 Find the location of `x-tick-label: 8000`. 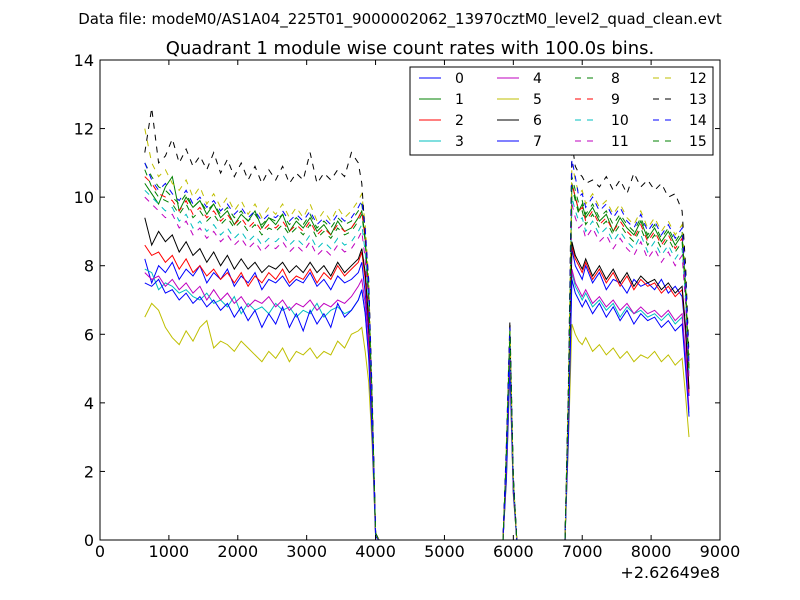

x-tick-label: 8000 is located at coordinates (651, 551).